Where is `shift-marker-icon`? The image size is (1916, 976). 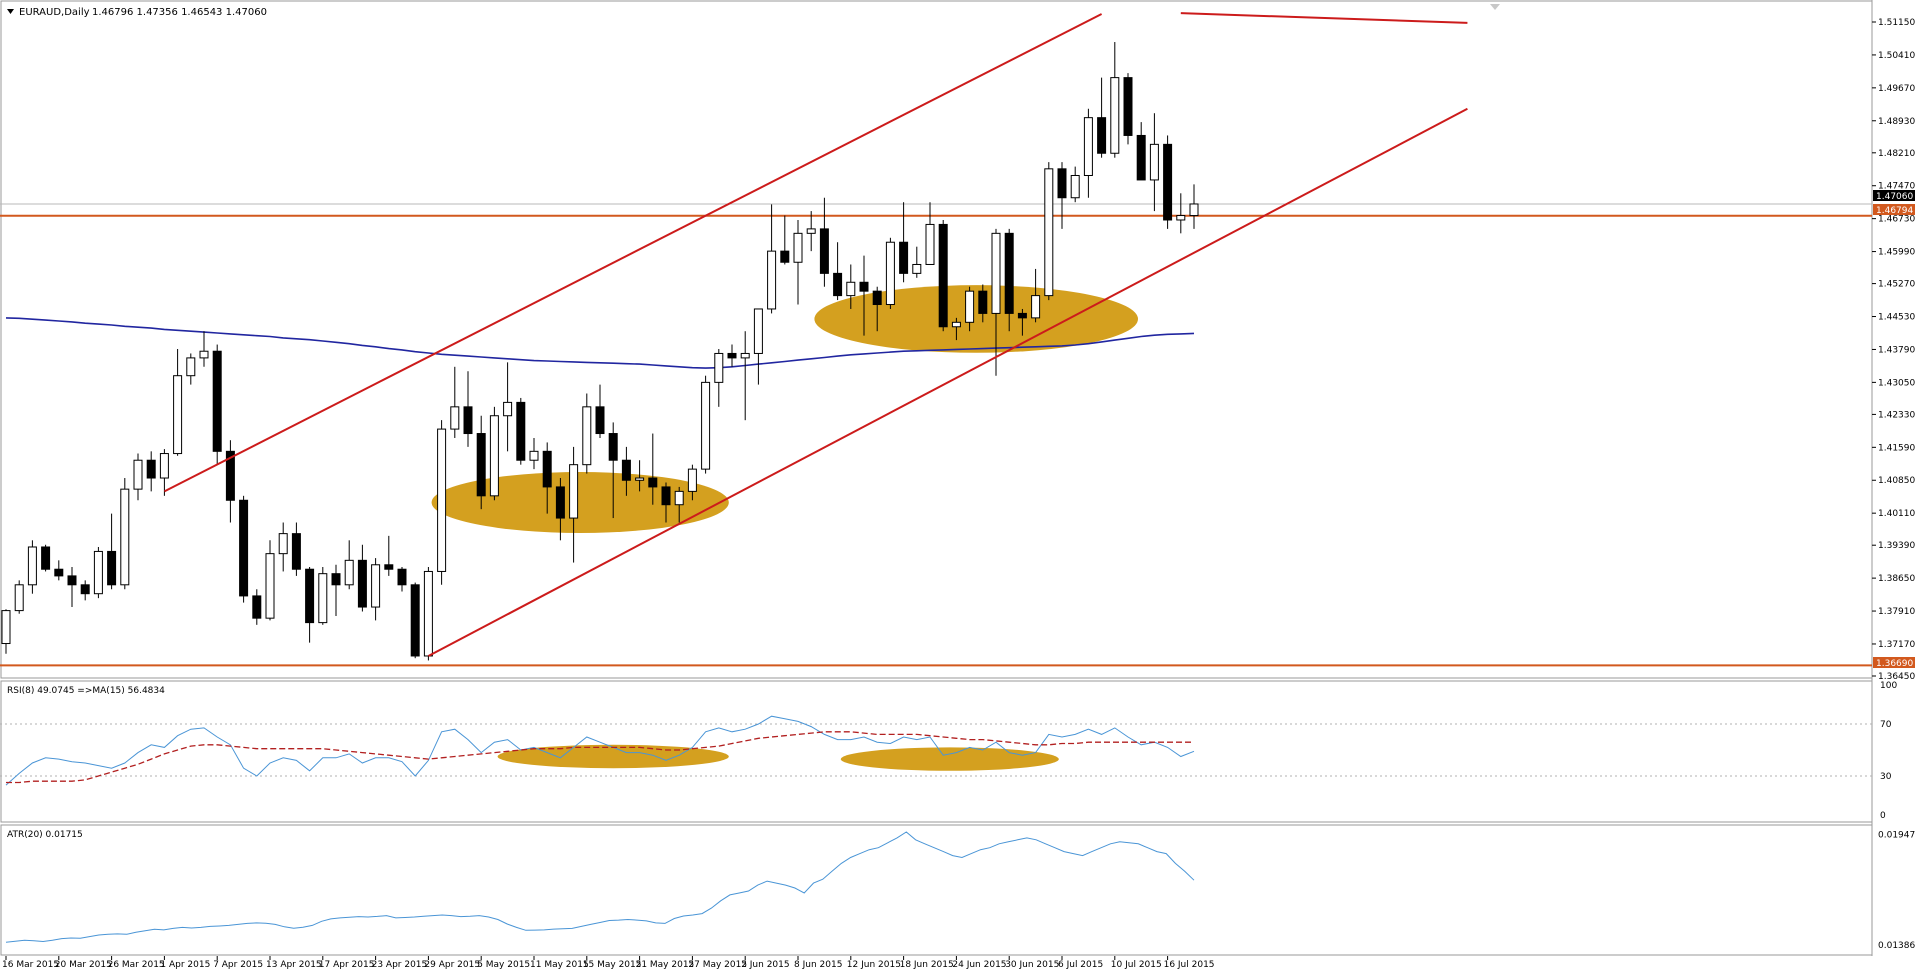
shift-marker-icon is located at coordinates (1495, 7).